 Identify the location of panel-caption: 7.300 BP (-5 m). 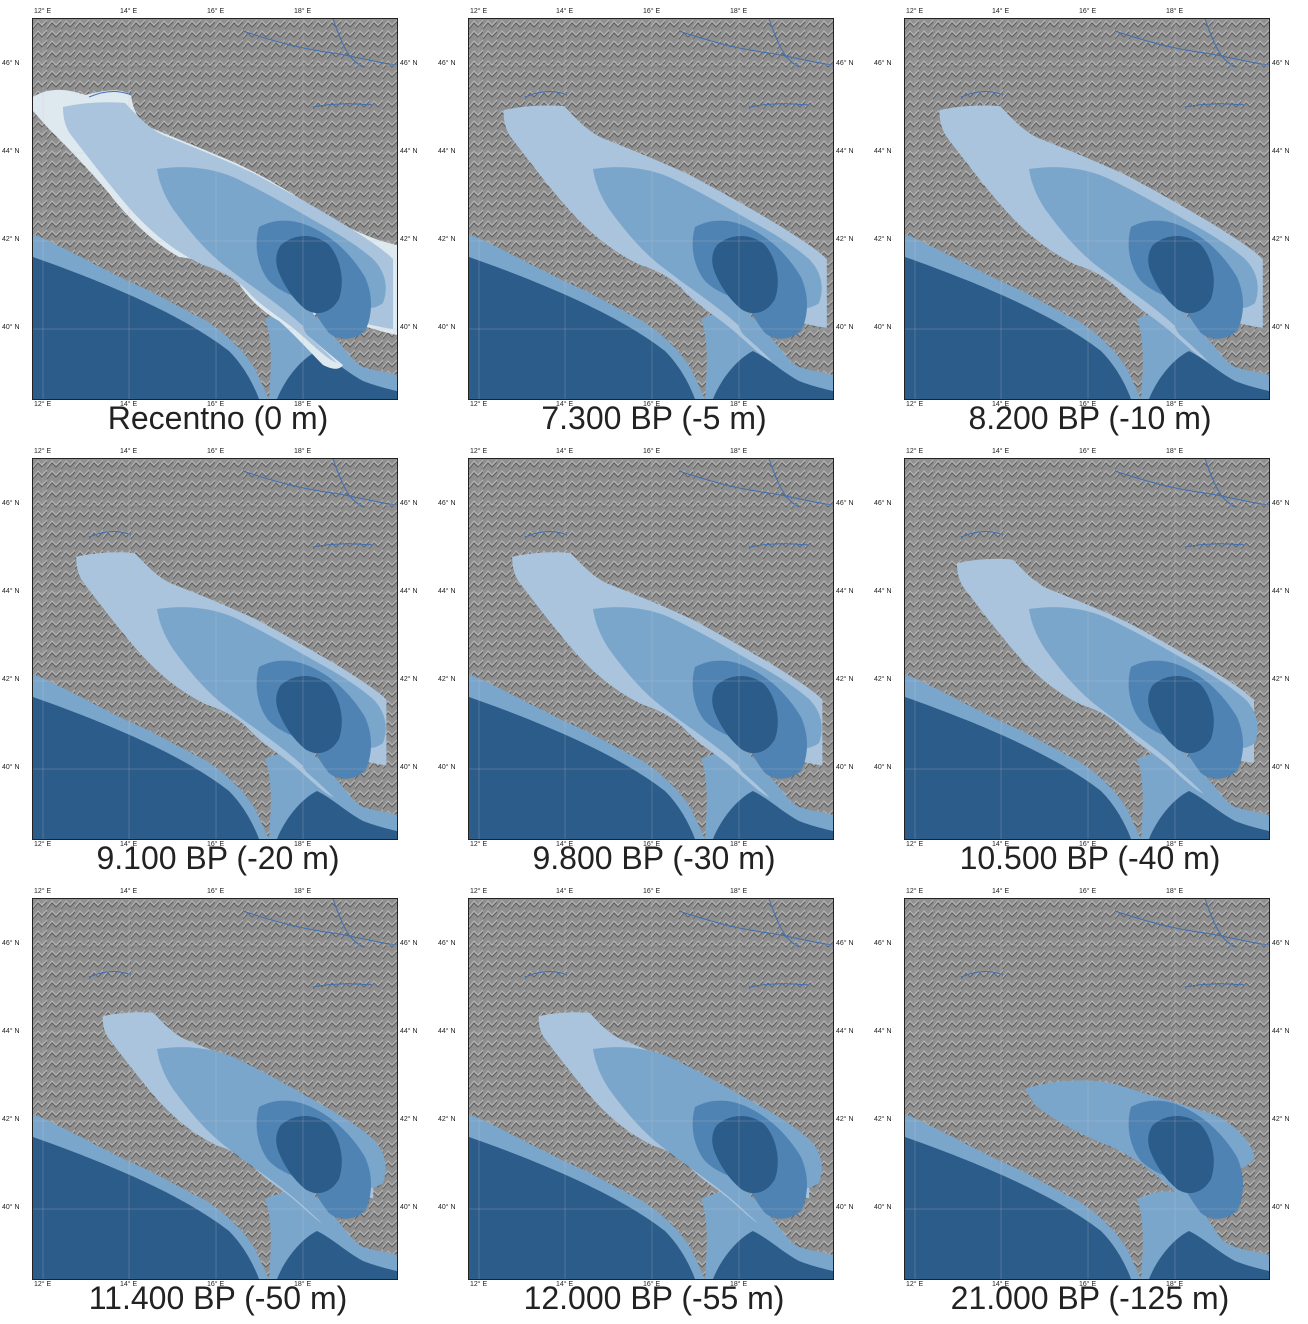
(654, 418).